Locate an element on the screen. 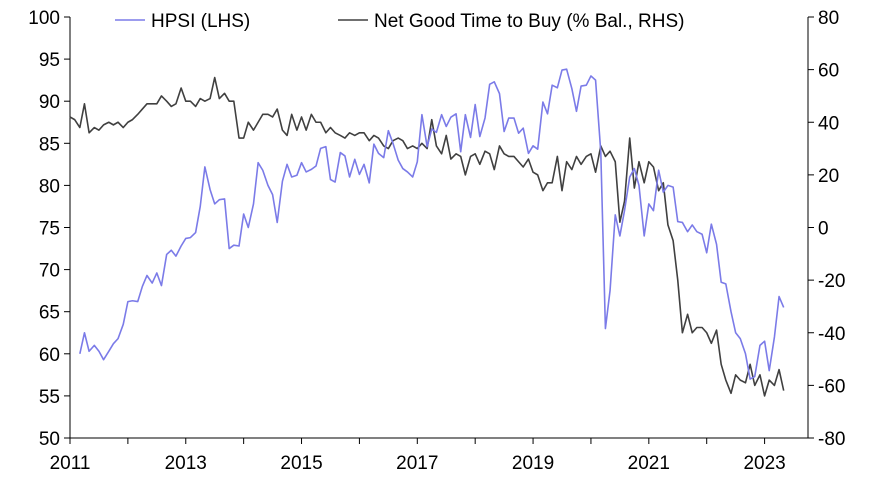 The height and width of the screenshot is (481, 874). right-y-tick-label: 0 is located at coordinates (823, 229).